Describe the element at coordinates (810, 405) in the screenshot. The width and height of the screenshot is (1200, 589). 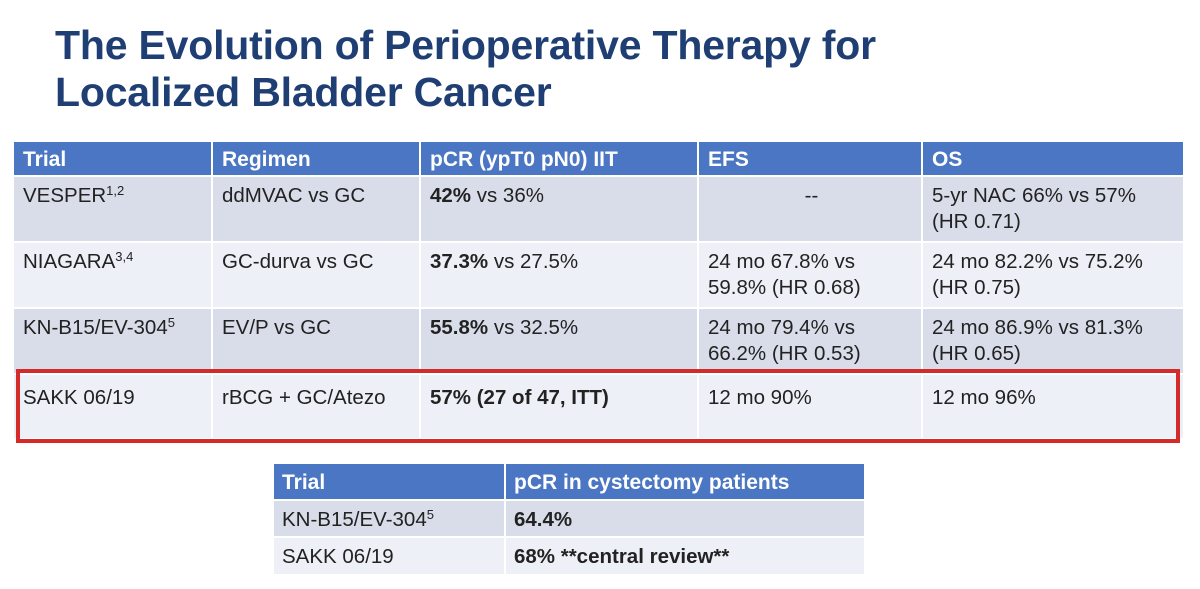
I see `cell-efs: 12 mo 90%` at that location.